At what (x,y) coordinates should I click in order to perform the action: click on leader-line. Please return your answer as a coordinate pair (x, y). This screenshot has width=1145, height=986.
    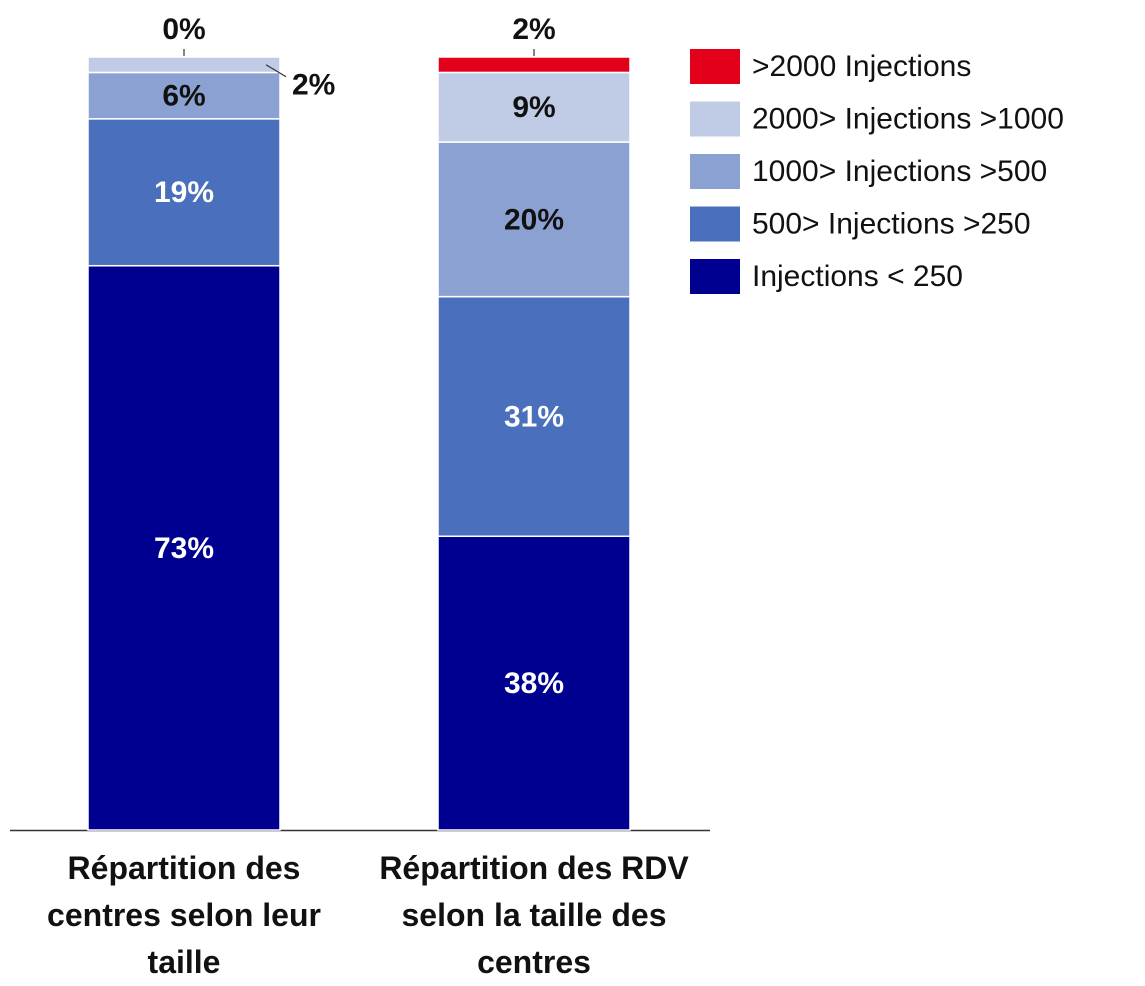
    Looking at the image, I should click on (276, 71).